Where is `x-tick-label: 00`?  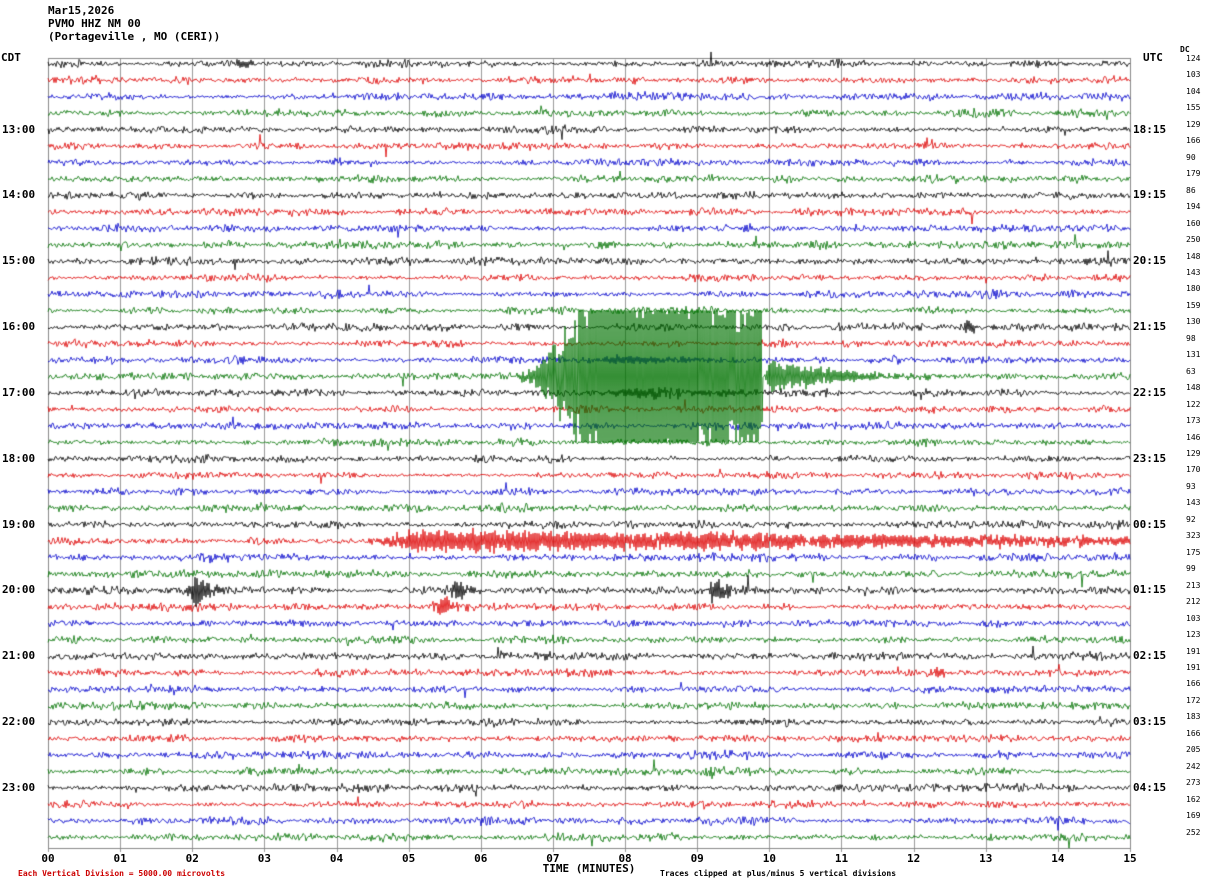 x-tick-label: 00 is located at coordinates (48, 858).